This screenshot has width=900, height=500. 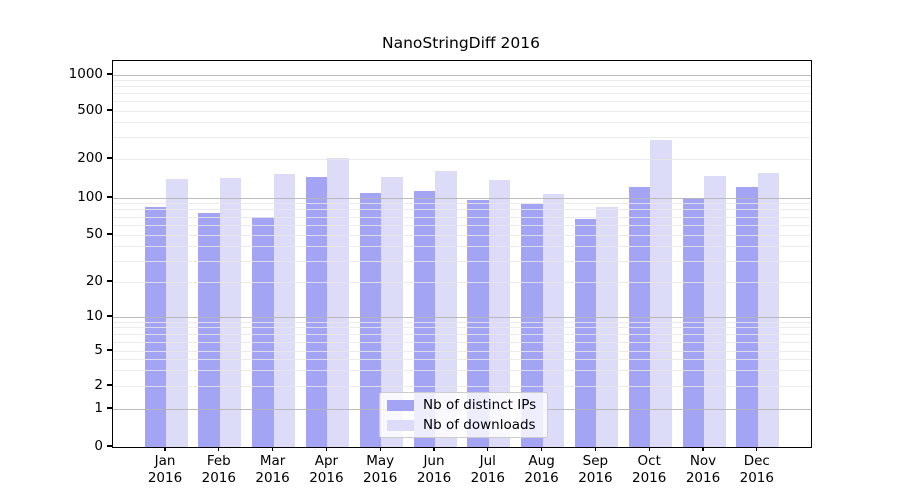 I want to click on chart-title: NanoStringDiff 2016, so click(x=461, y=43).